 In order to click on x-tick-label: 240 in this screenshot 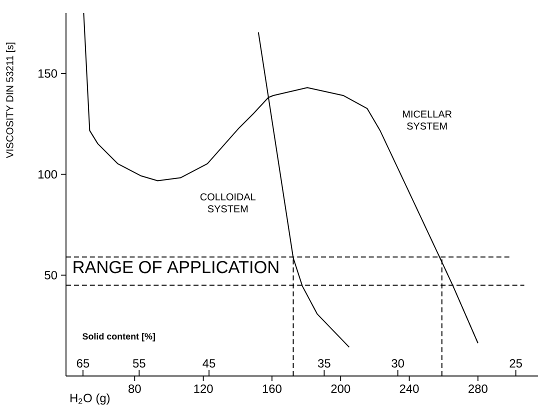, I will do `click(409, 388)`.